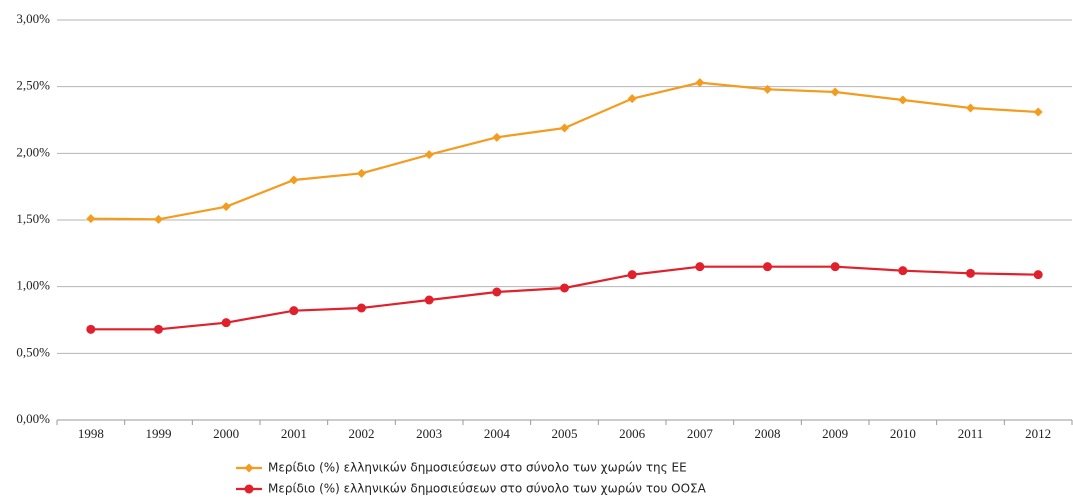 This screenshot has width=1073, height=499. What do you see at coordinates (33, 351) in the screenshot?
I see `y-tick-label: 0,50%` at bounding box center [33, 351].